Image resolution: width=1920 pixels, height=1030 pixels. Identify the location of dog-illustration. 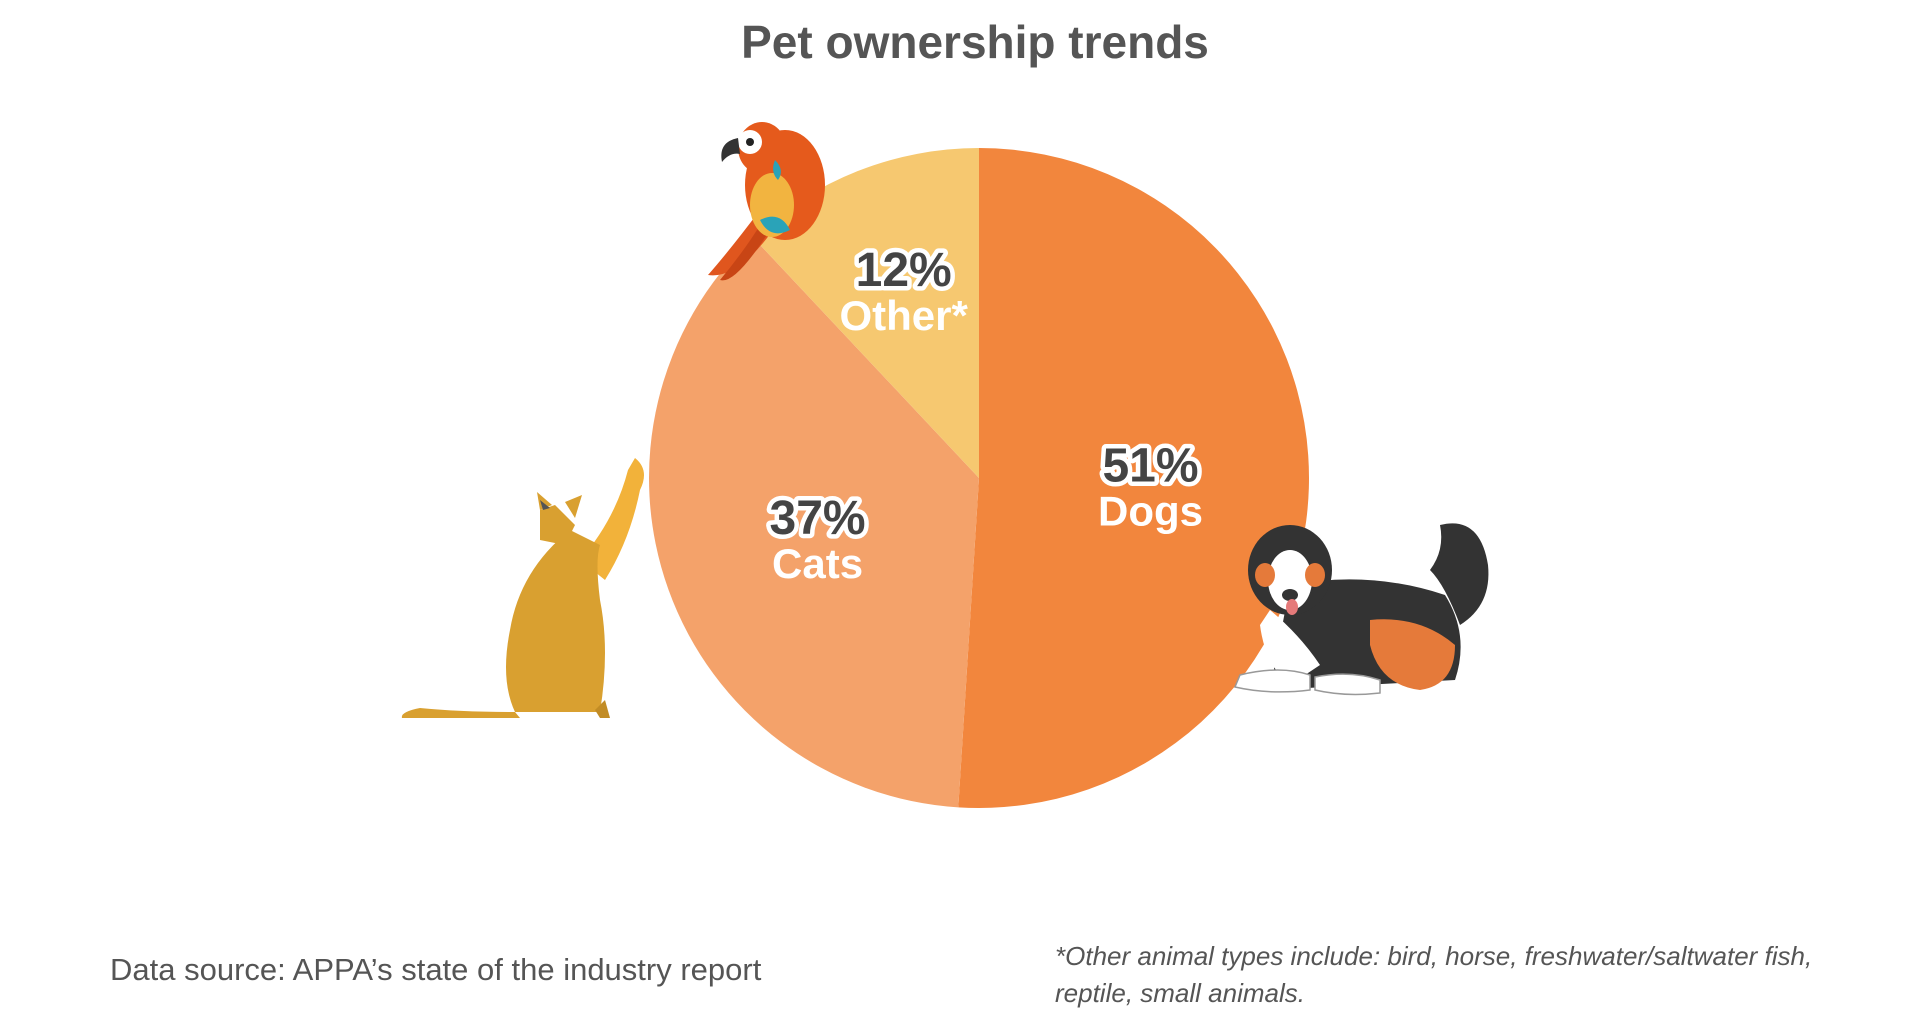
(1361, 609).